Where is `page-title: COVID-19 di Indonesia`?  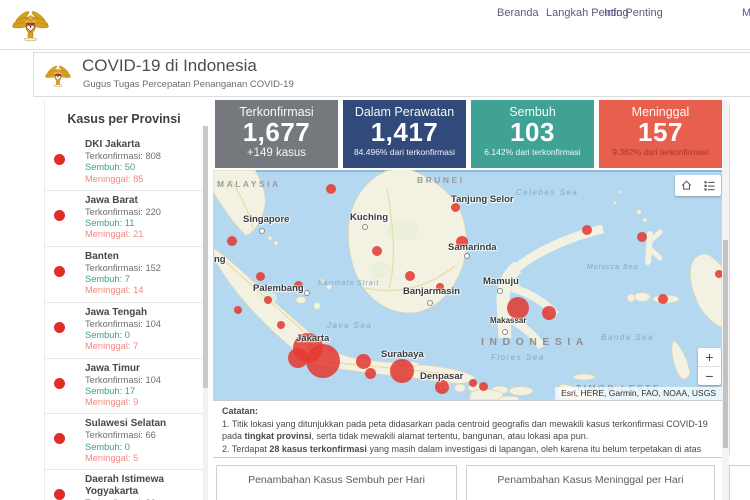
page-title: COVID-19 di Indonesia is located at coordinates (169, 65).